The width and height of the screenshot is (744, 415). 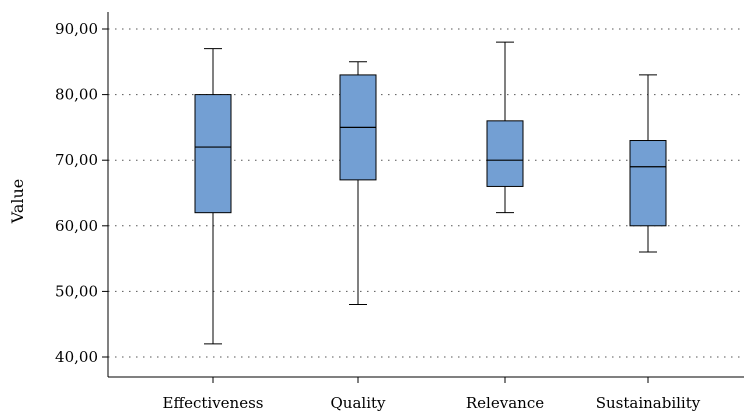 What do you see at coordinates (76, 226) in the screenshot?
I see `y-tick-label: 60,00` at bounding box center [76, 226].